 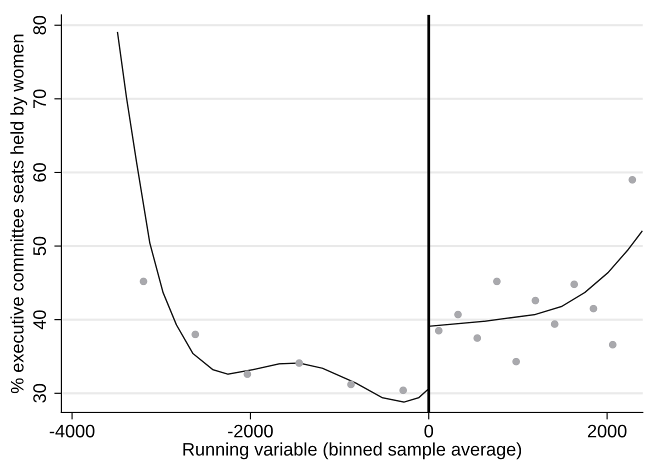 I want to click on y-tick-label: 30, so click(x=39, y=393).